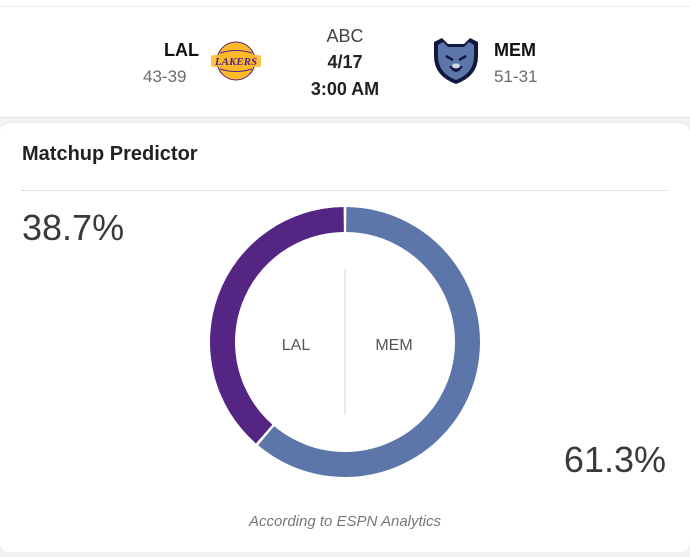 Image resolution: width=690 pixels, height=557 pixels. I want to click on game-date: 4/17, so click(345, 62).